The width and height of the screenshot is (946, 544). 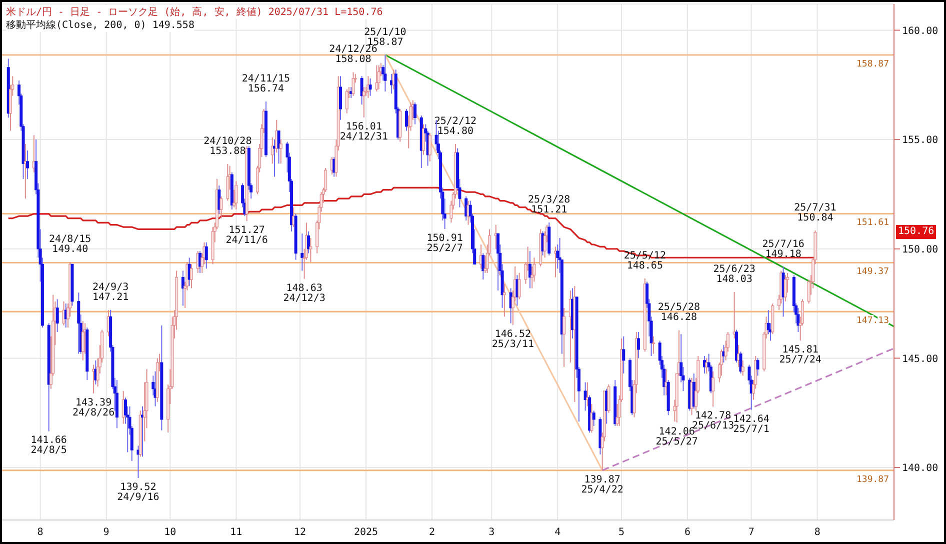 I want to click on annotation: 156.01 24/12/31, so click(x=364, y=131).